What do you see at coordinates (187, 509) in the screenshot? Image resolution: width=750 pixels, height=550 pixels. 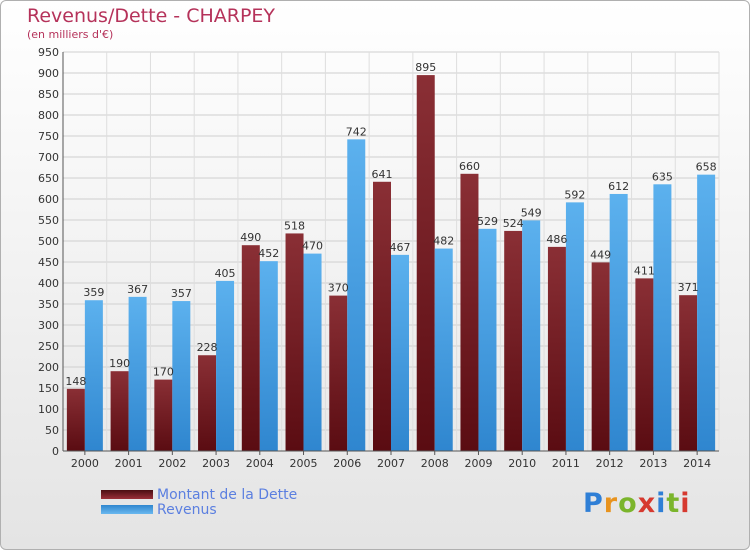 I see `legend-label-revenus: Revenus` at bounding box center [187, 509].